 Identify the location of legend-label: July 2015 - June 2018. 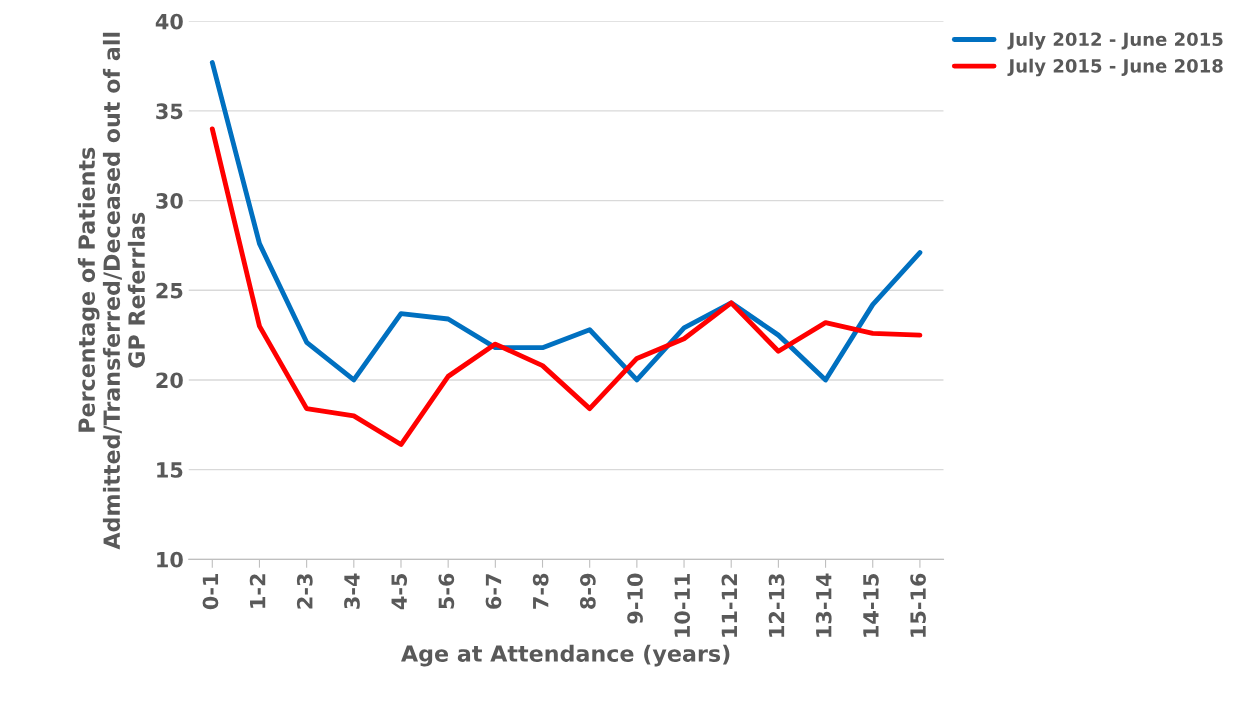
(1115, 67).